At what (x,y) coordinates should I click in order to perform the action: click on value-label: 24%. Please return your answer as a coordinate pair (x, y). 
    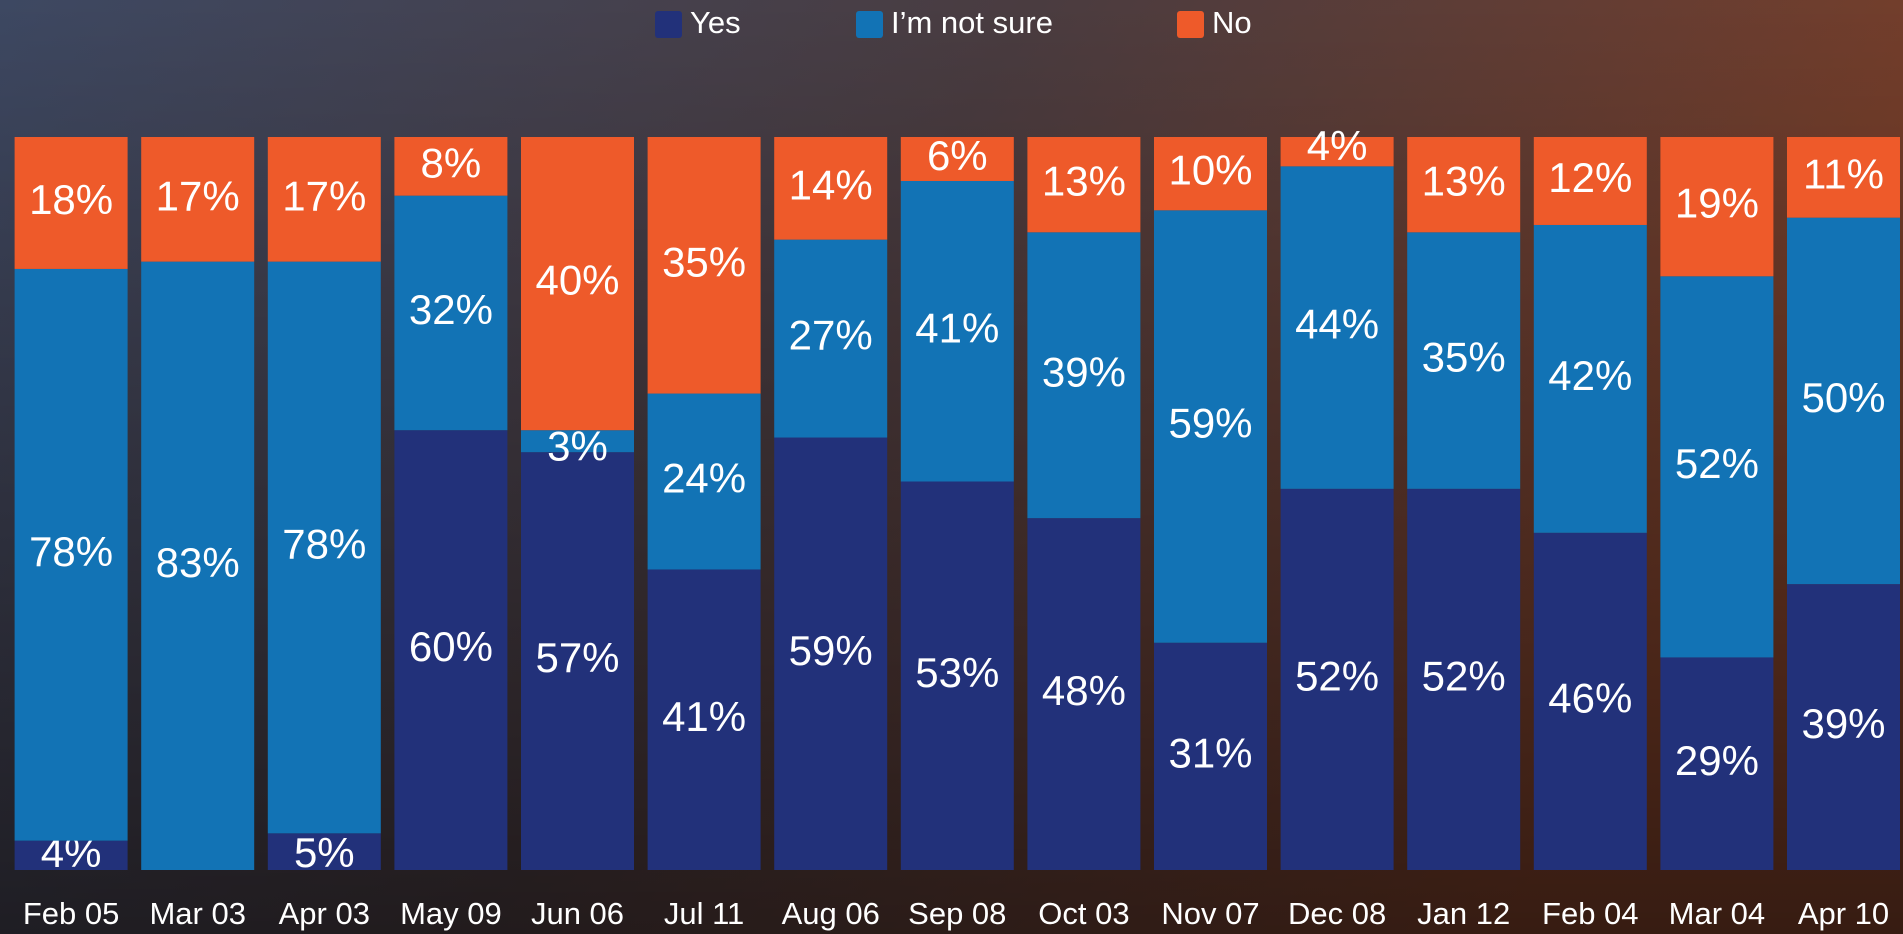
    Looking at the image, I should click on (704, 478).